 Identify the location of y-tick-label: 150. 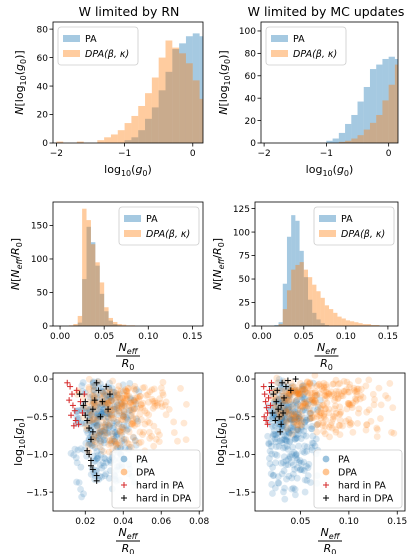
(39, 227).